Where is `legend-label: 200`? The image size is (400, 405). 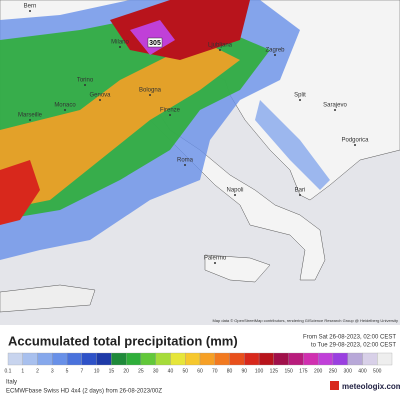 legend-label: 200 is located at coordinates (318, 371).